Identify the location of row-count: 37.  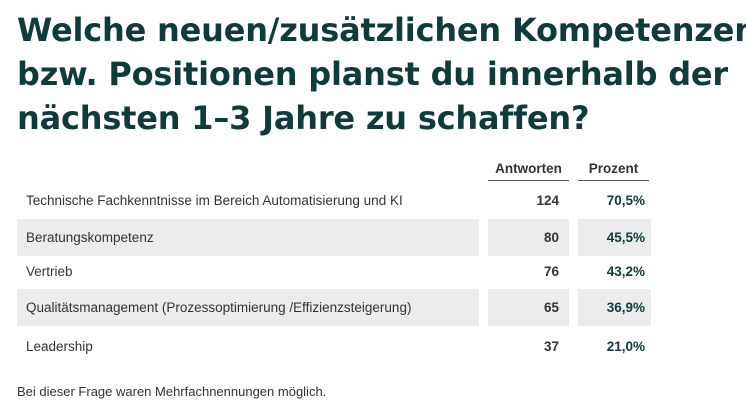
(551, 346).